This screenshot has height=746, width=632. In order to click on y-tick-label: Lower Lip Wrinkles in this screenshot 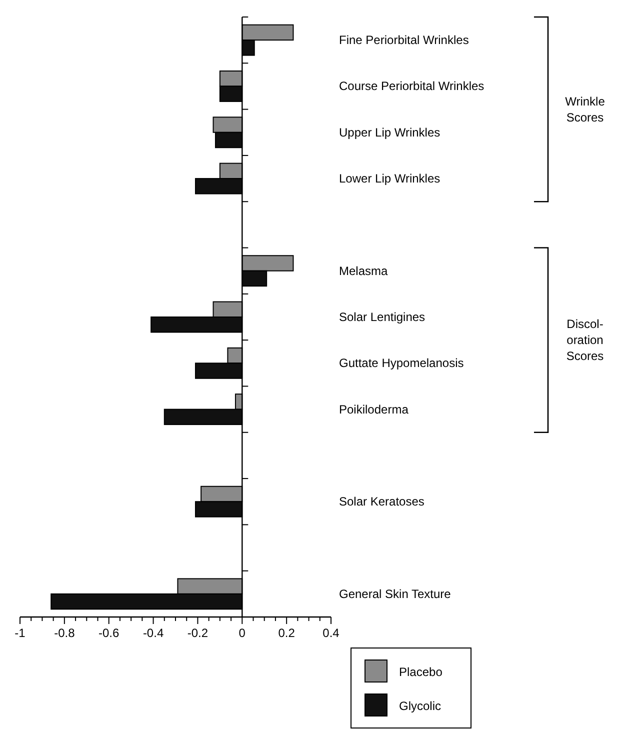, I will do `click(389, 179)`.